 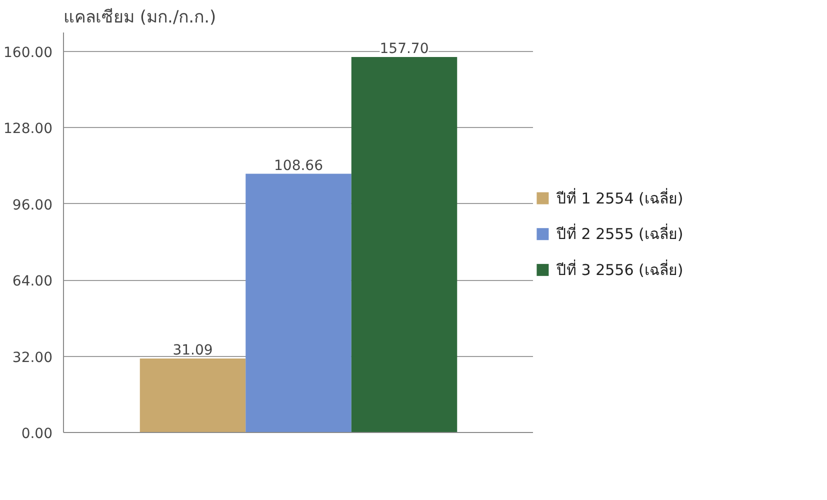 What do you see at coordinates (192, 350) in the screenshot?
I see `data-label: 31.09` at bounding box center [192, 350].